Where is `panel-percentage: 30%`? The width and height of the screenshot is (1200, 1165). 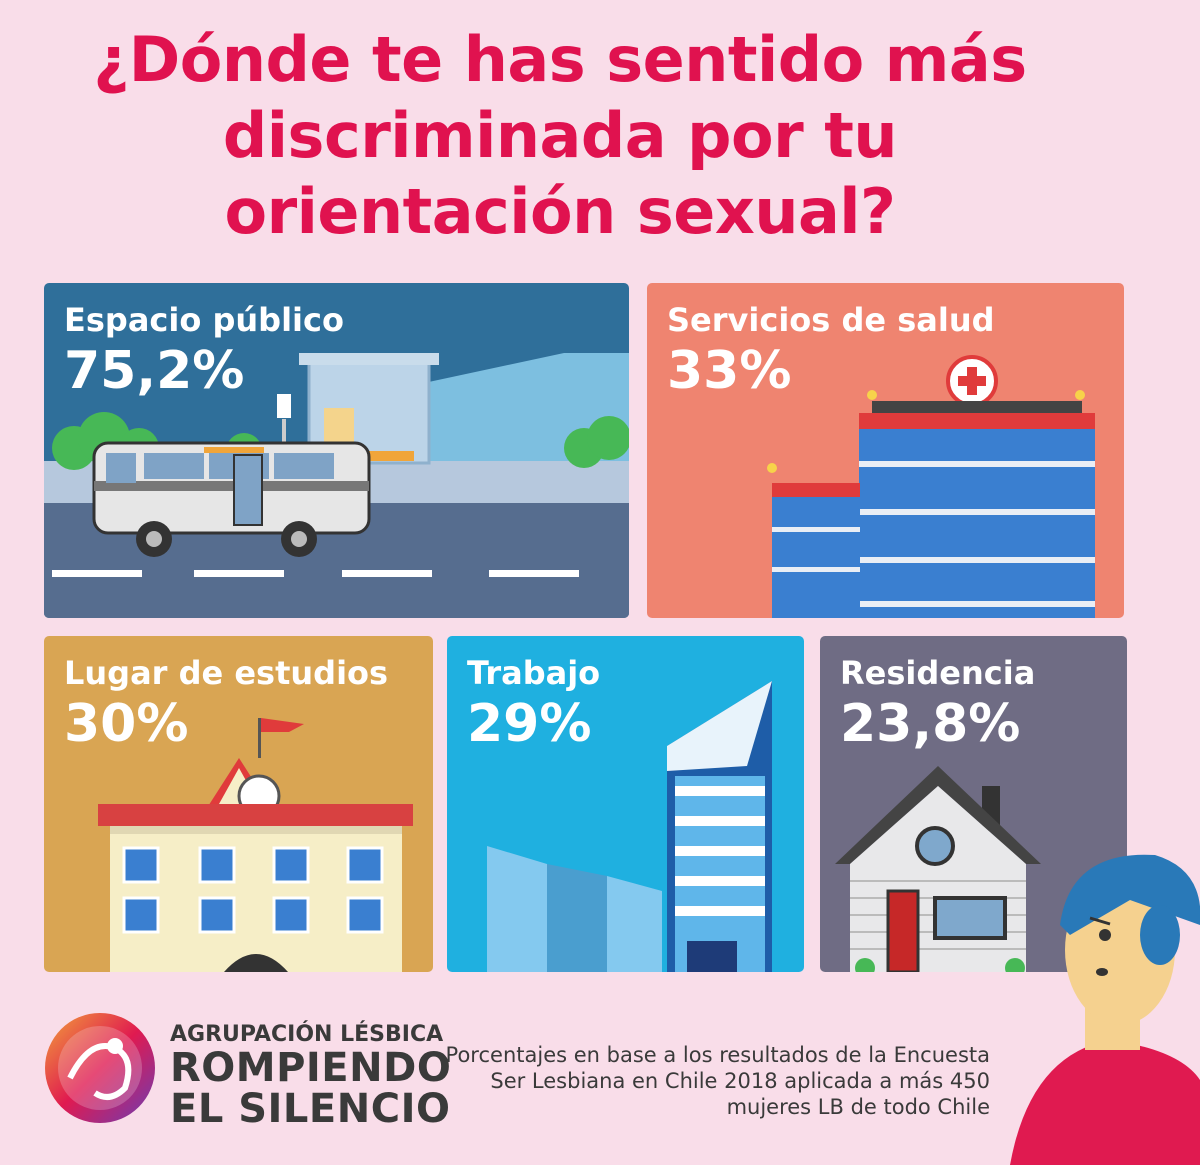
panel-percentage: 30% is located at coordinates (126, 724).